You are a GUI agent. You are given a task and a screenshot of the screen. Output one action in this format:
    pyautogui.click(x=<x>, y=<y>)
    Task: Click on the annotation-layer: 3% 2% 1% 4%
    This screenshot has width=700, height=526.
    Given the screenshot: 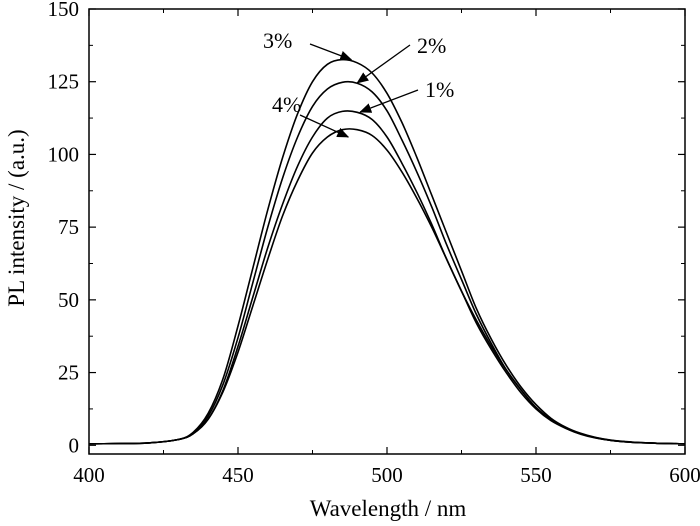 What is the action you would take?
    pyautogui.click(x=358, y=83)
    